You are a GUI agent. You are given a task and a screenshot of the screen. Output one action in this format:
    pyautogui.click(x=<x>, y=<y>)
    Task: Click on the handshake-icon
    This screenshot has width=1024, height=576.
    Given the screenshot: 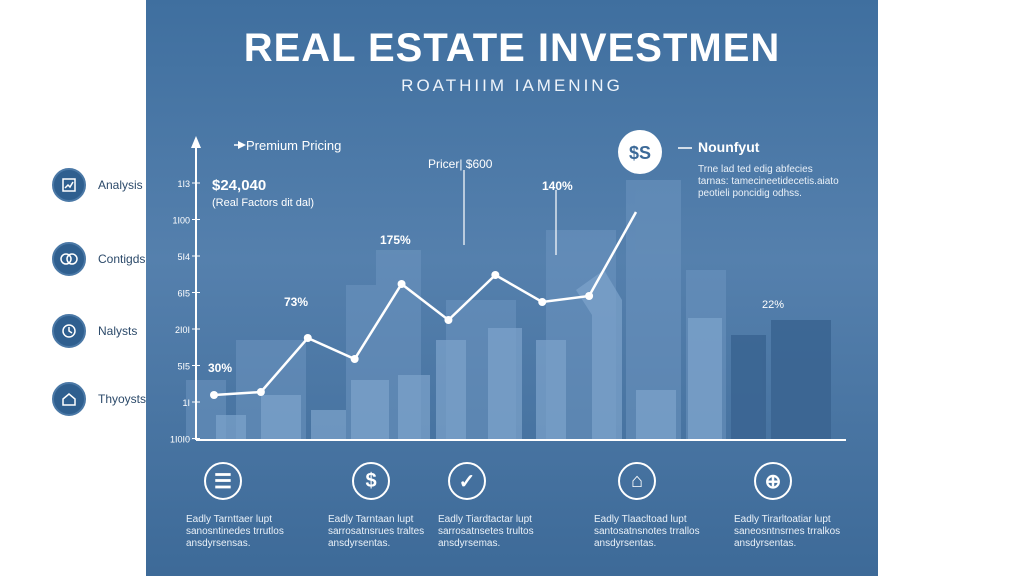 What is the action you would take?
    pyautogui.click(x=69, y=259)
    